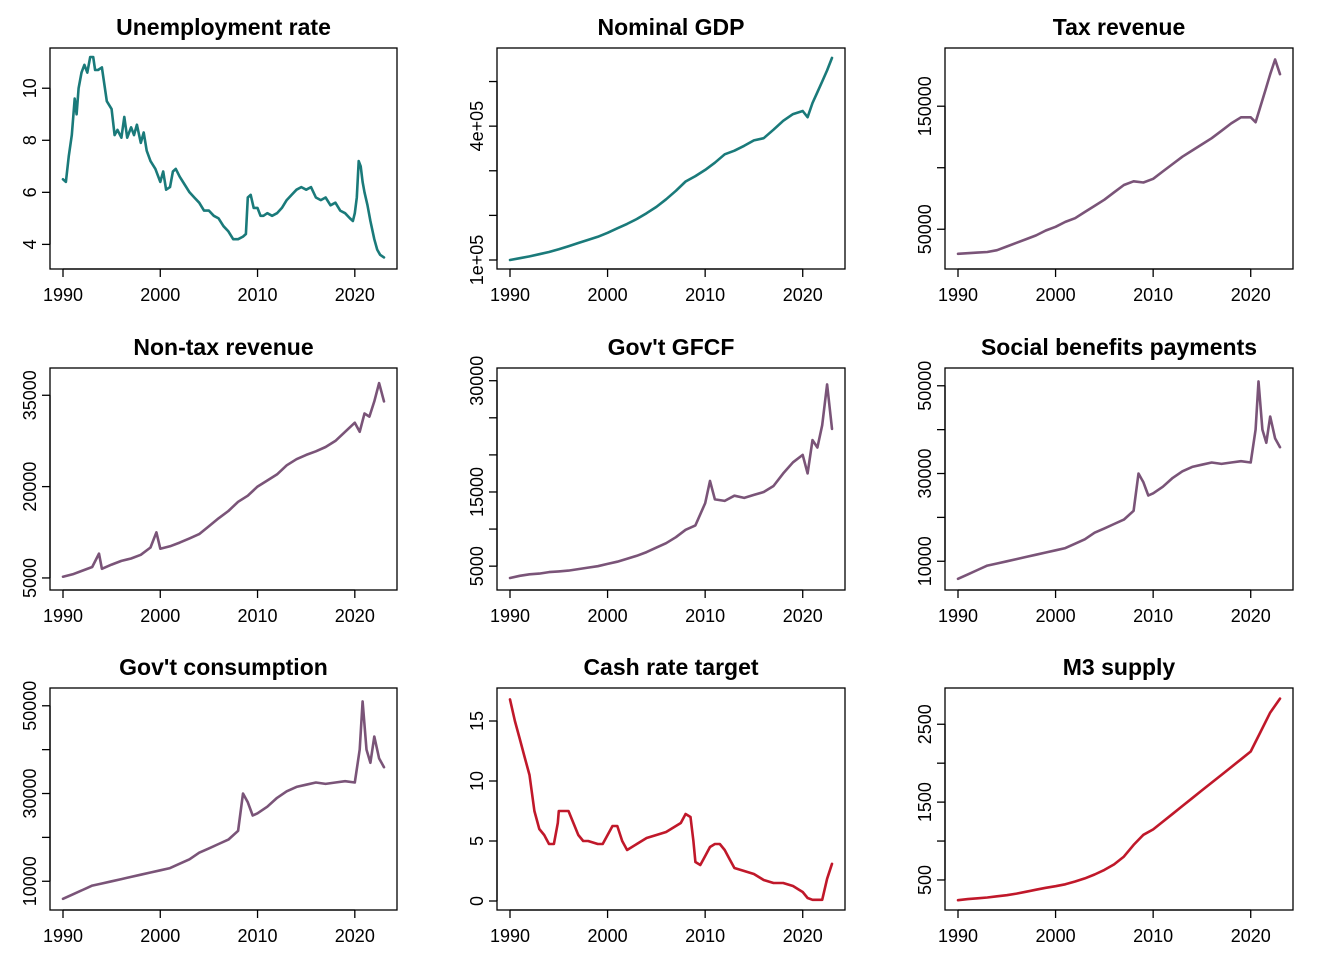  What do you see at coordinates (35, 163) in the screenshot?
I see `y-axis: 4 6 8 10` at bounding box center [35, 163].